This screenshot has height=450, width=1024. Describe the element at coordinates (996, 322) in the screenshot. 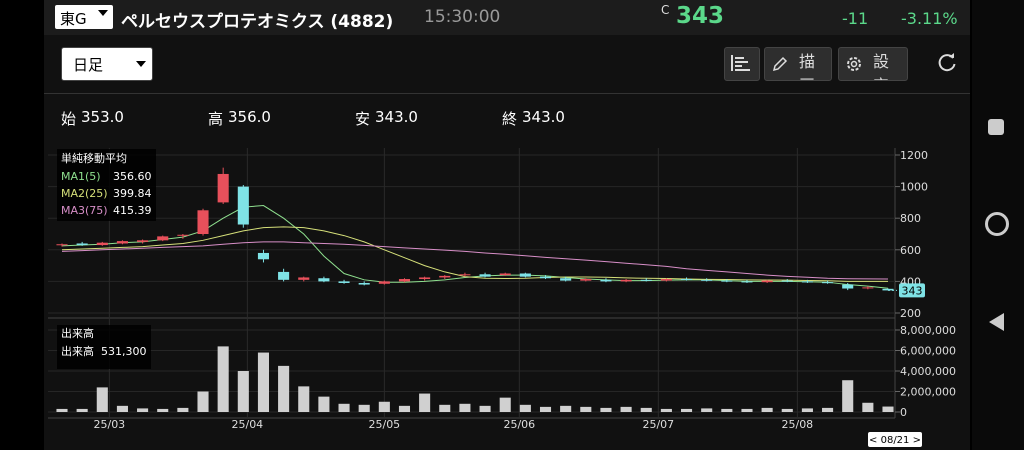

I see `back-button` at that location.